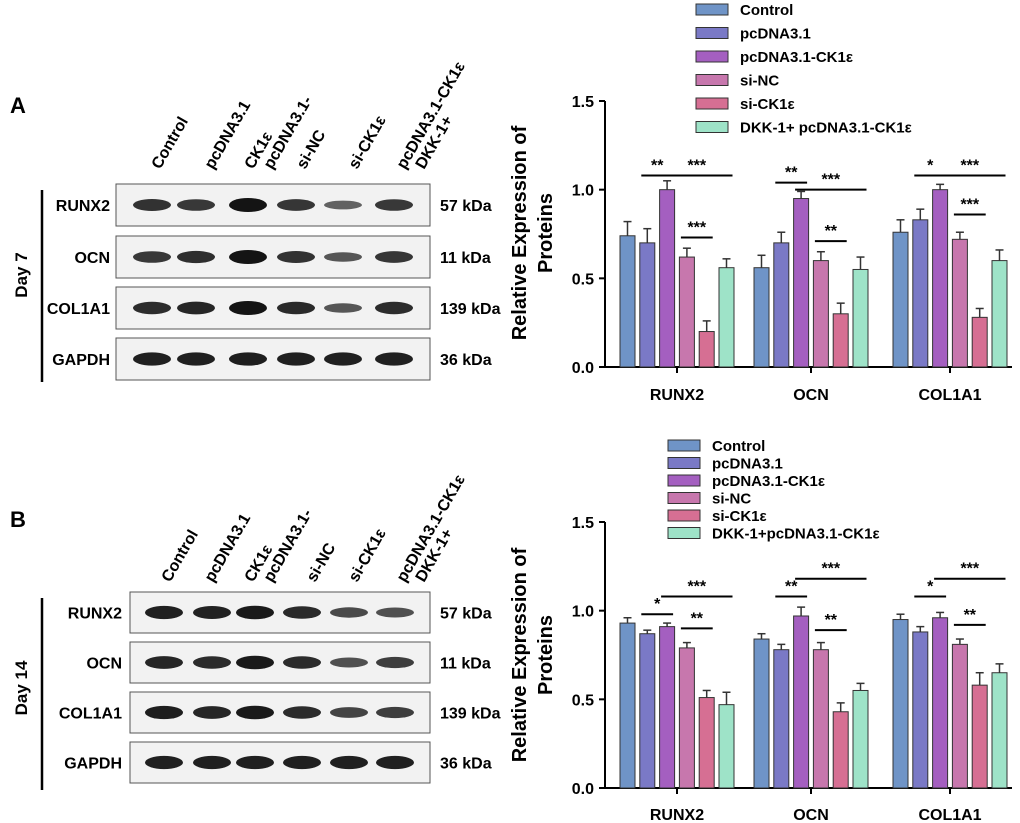 Image resolution: width=1020 pixels, height=823 pixels. I want to click on blot-row-col1a1: COL1A1 139 kDa, so click(274, 308).